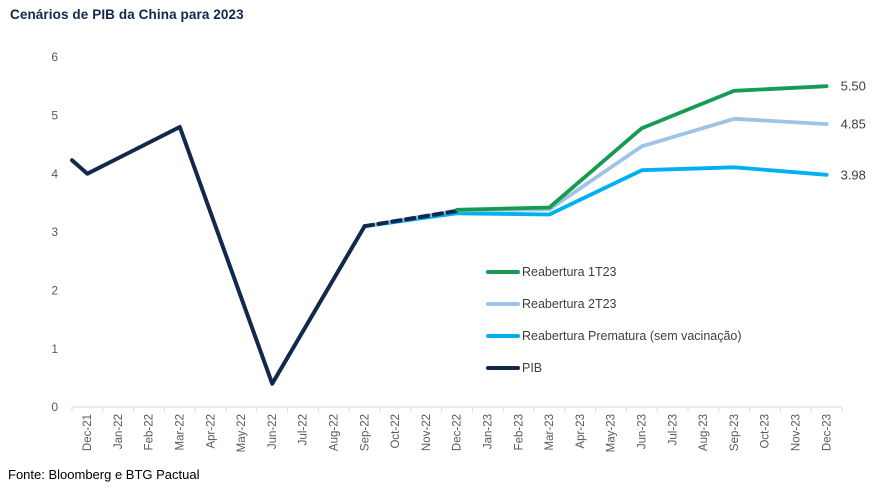  What do you see at coordinates (410, 219) in the screenshot?
I see `series-line-pib-estimativa-tracejada-` at bounding box center [410, 219].